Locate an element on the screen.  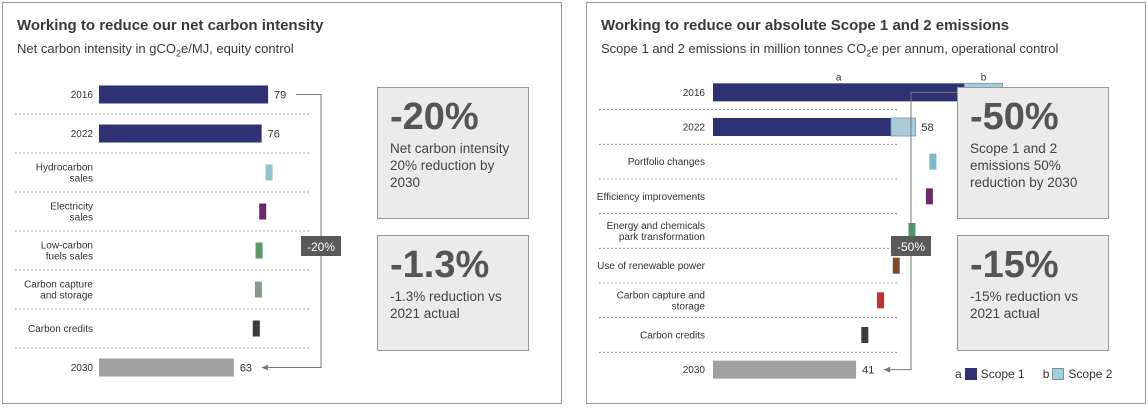
category-label-portfolio-changes: Portfolio changes is located at coordinates (666, 162).